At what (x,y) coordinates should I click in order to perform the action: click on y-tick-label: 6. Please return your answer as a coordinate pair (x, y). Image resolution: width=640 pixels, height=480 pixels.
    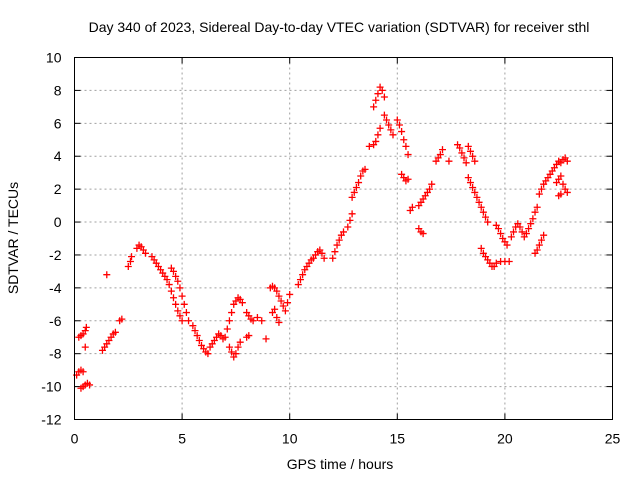
    Looking at the image, I should click on (58, 123).